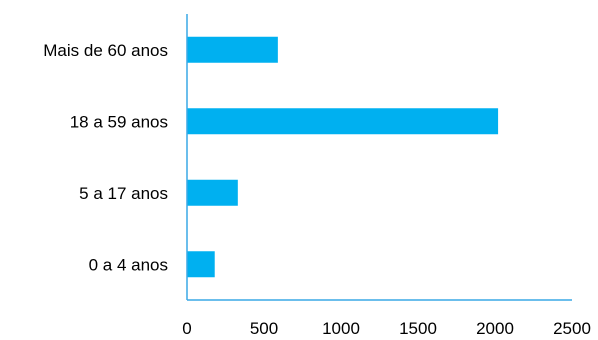 This screenshot has height=340, width=598. I want to click on x-tick-label-1: 500, so click(264, 328).